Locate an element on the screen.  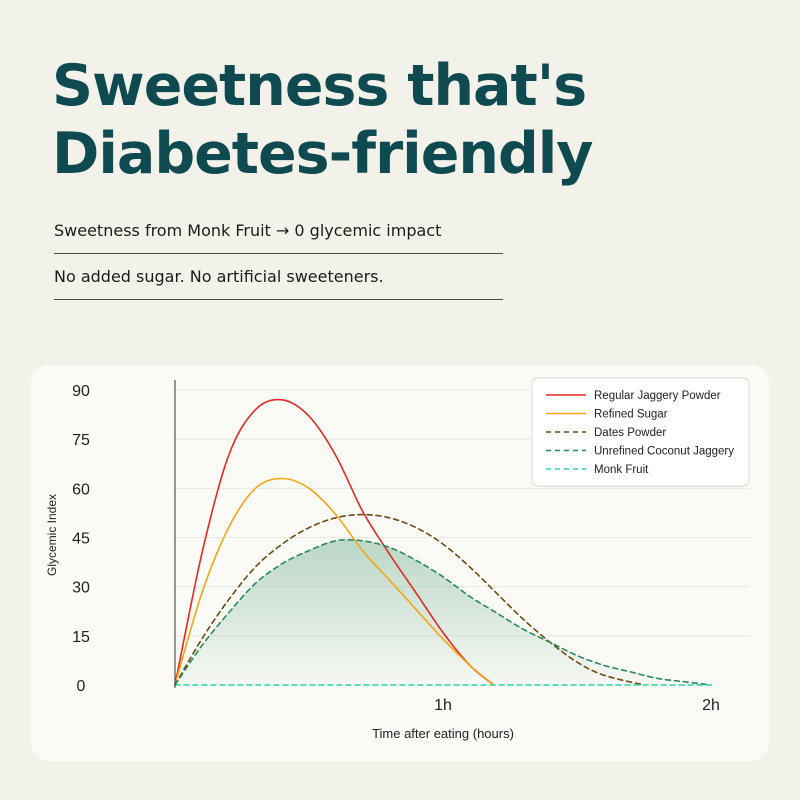
y-tick-label: 45 is located at coordinates (81, 539).